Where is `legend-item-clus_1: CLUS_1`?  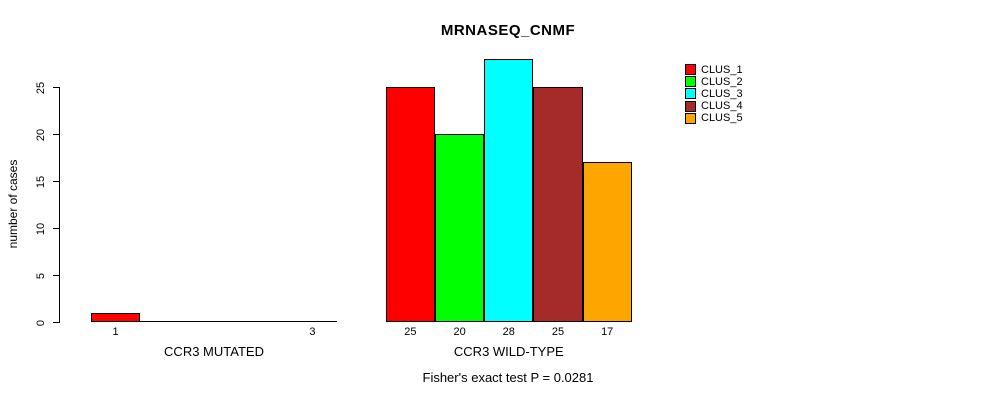 legend-item-clus_1: CLUS_1 is located at coordinates (714, 69).